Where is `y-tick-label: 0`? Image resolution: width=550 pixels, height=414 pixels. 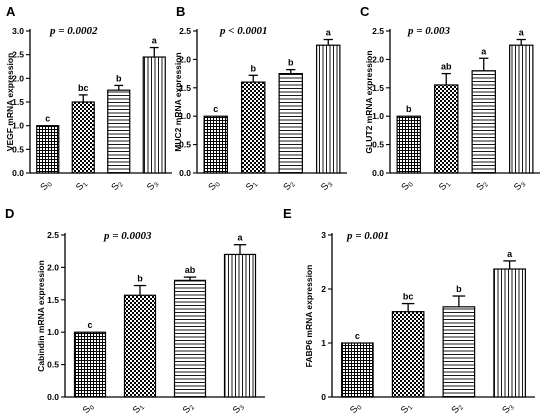 y-tick-label: 0 is located at coordinates (323, 397).